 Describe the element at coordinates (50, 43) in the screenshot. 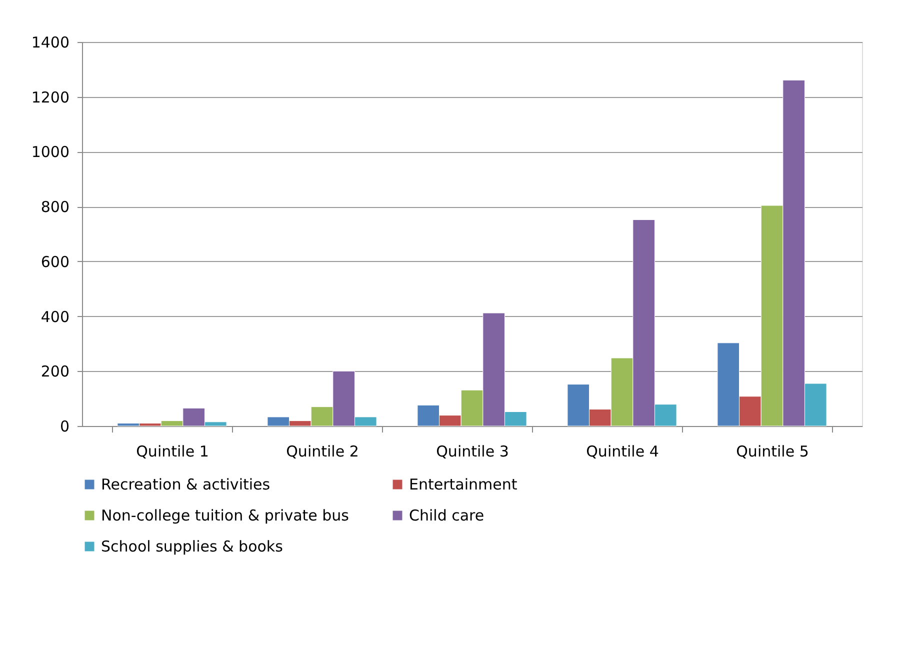

I see `y-tick-label: 1400` at that location.